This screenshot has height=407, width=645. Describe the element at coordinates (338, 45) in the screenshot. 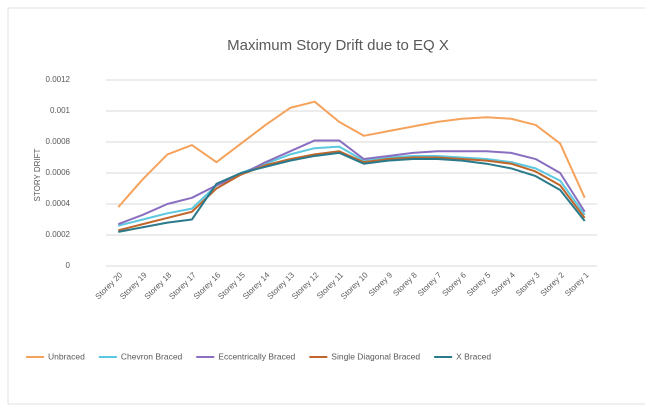

I see `chart-title: Maximum Story Drift due to EQ X` at that location.